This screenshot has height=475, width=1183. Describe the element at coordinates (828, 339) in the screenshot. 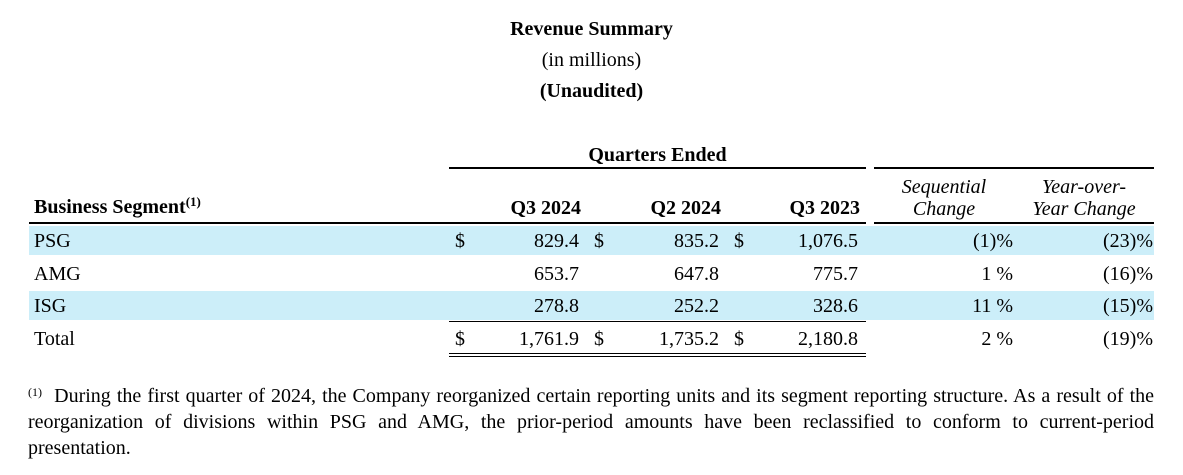

I see `row-total-q3-2023: 2,180.8` at that location.